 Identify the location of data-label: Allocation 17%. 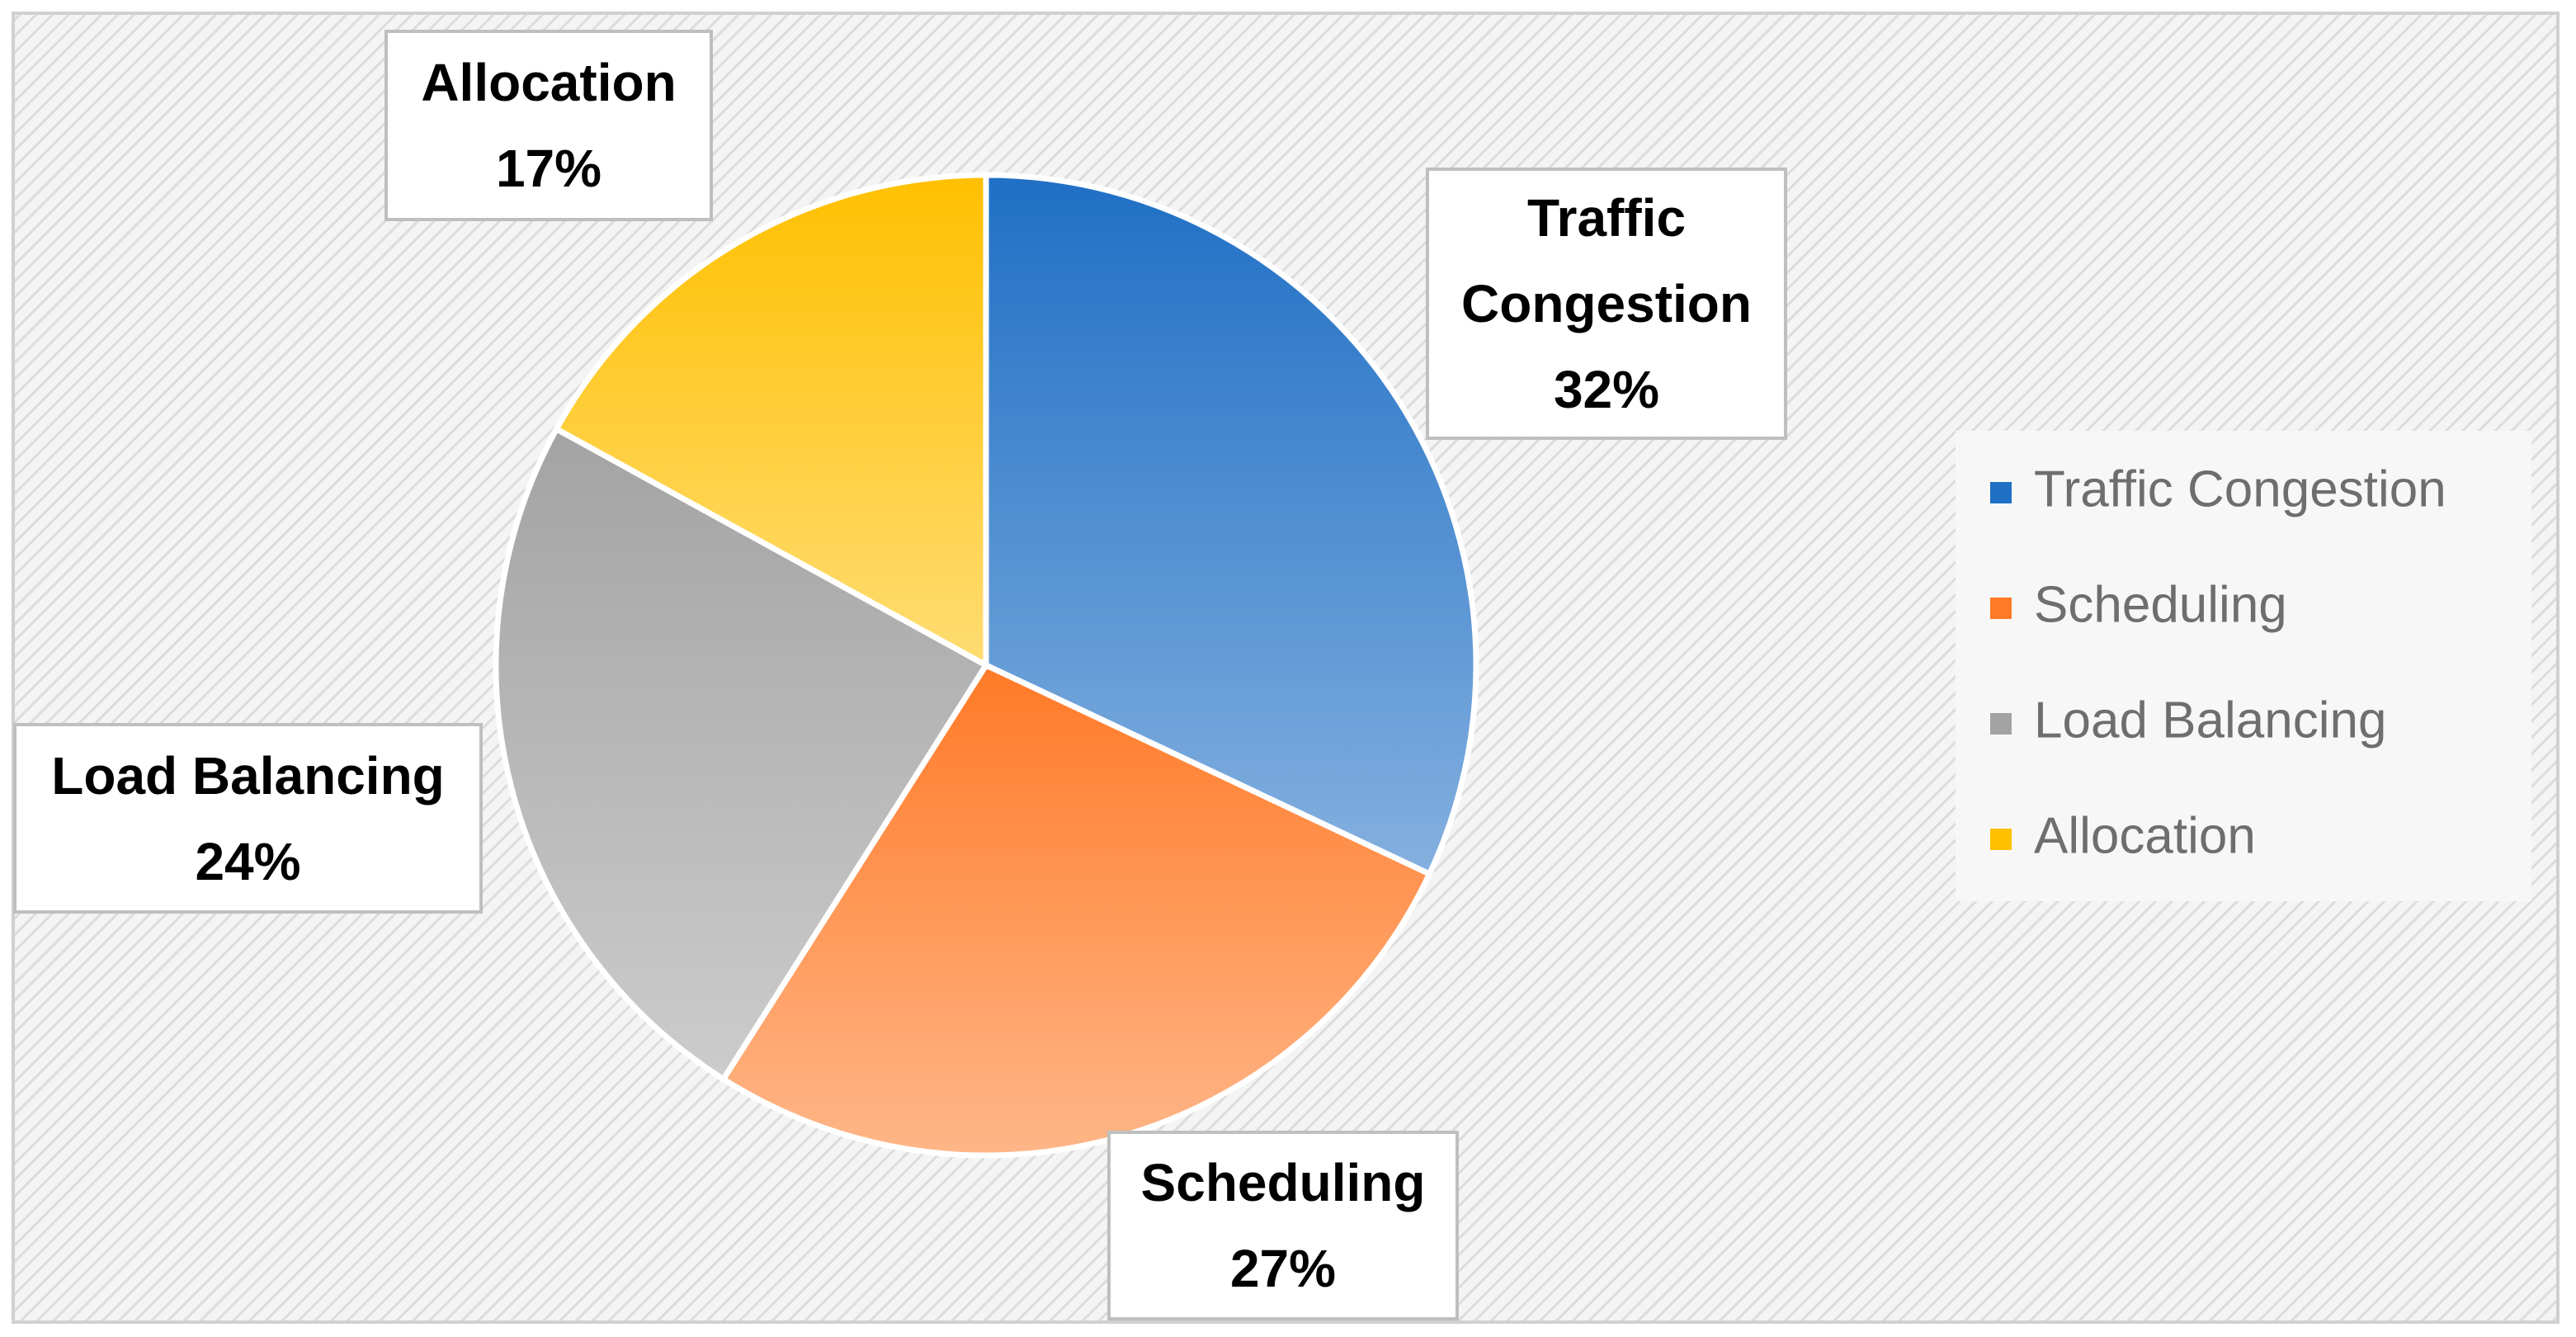
(549, 125).